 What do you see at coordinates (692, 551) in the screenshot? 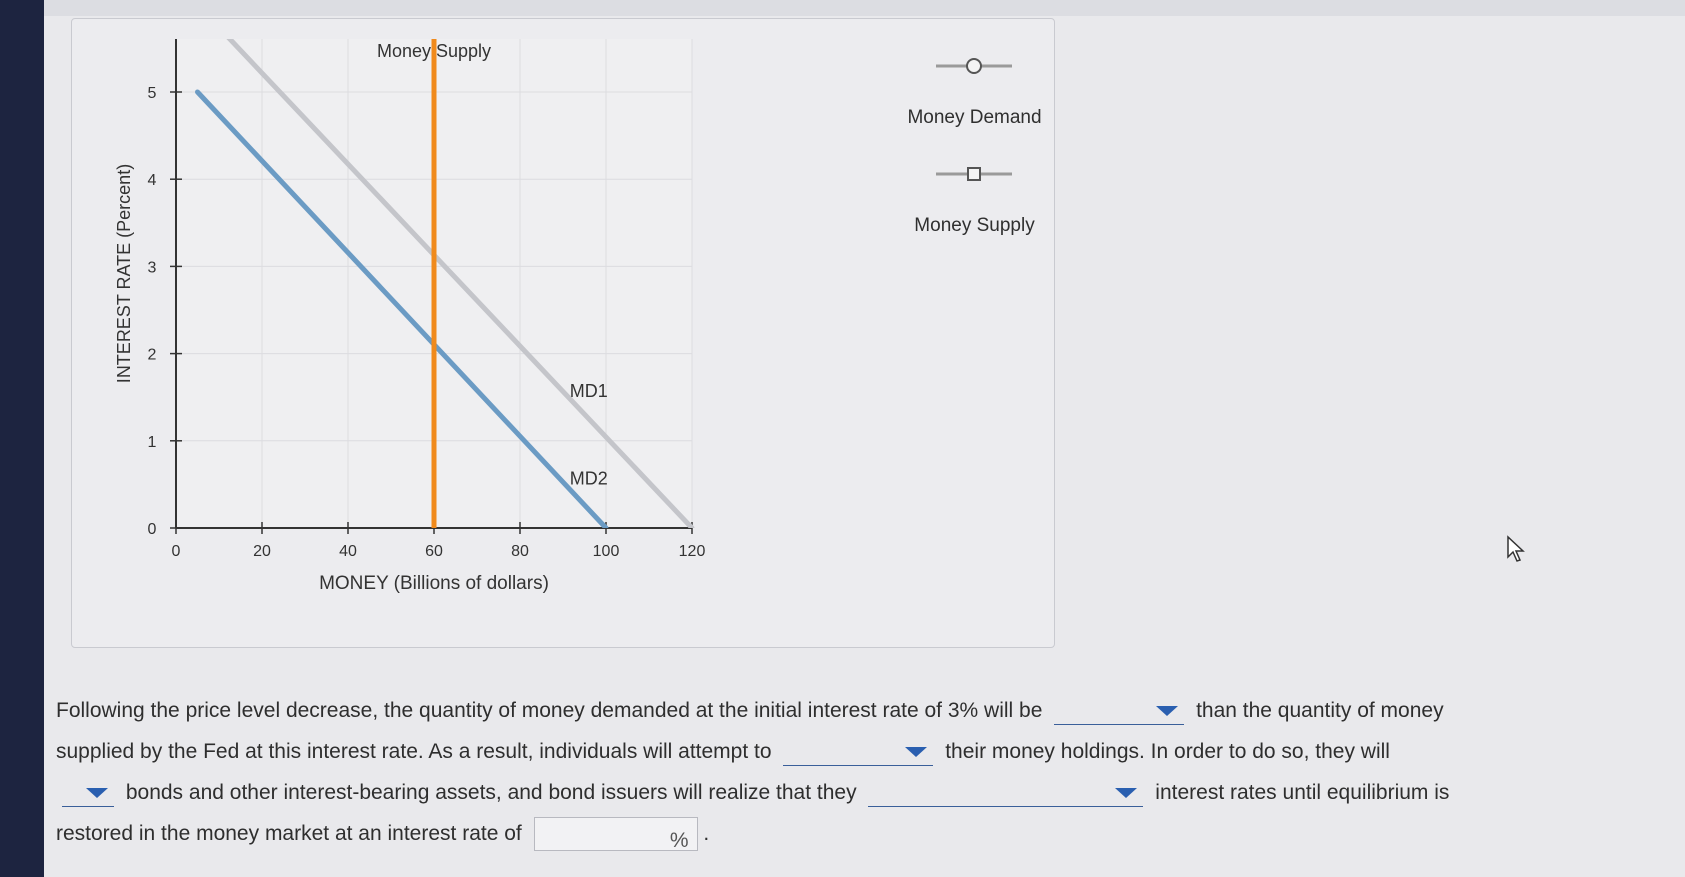
I see `x-tick-label: 120` at bounding box center [692, 551].